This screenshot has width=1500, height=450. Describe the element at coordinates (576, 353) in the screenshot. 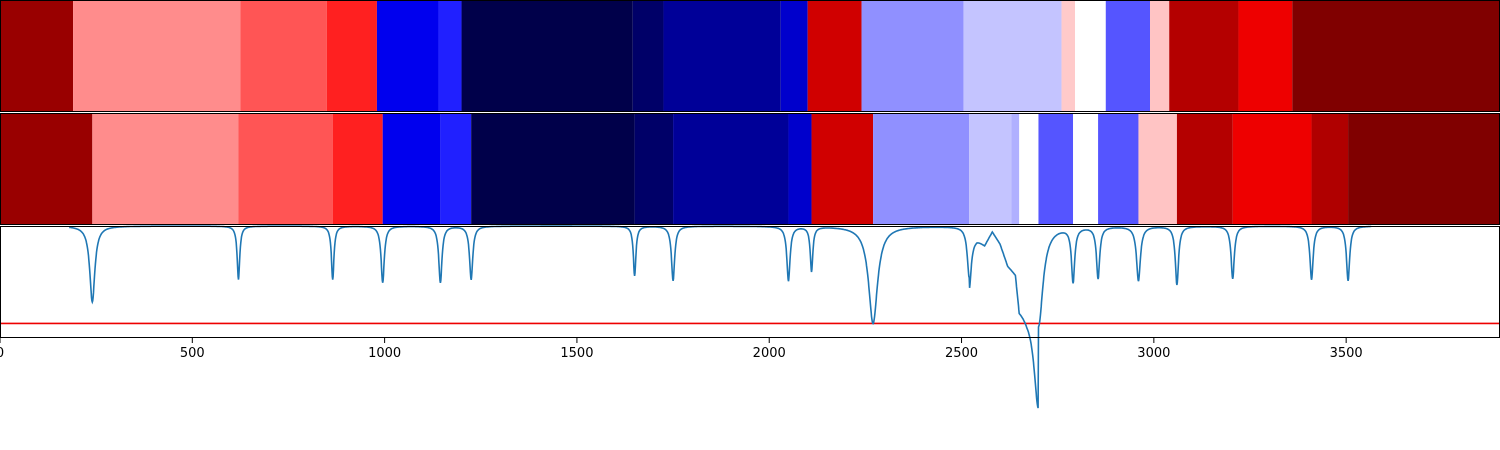

I see `x-tick-label-1500: 1500` at that location.